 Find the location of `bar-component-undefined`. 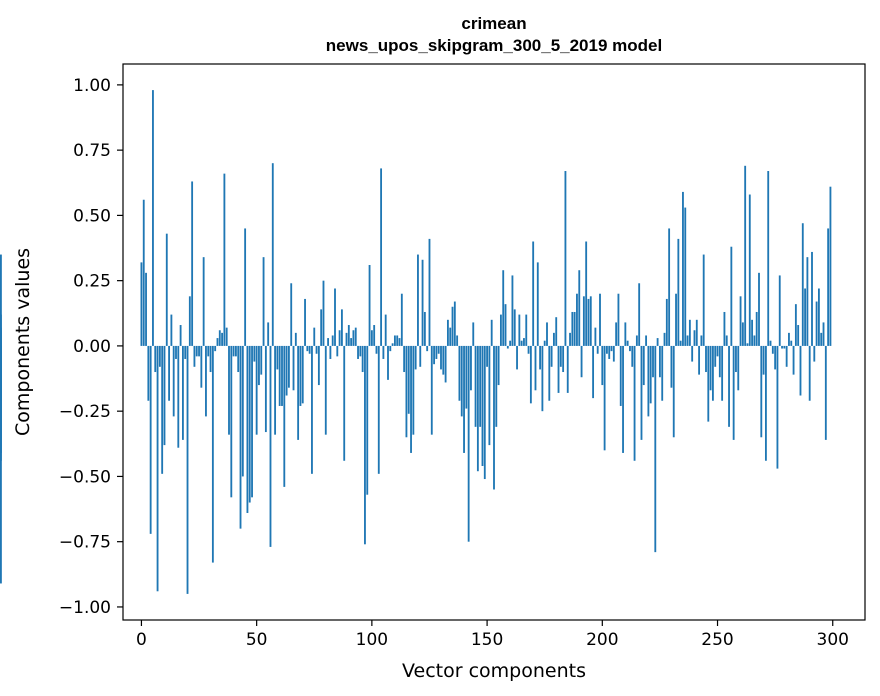

bar-component-undefined is located at coordinates (1, 330).